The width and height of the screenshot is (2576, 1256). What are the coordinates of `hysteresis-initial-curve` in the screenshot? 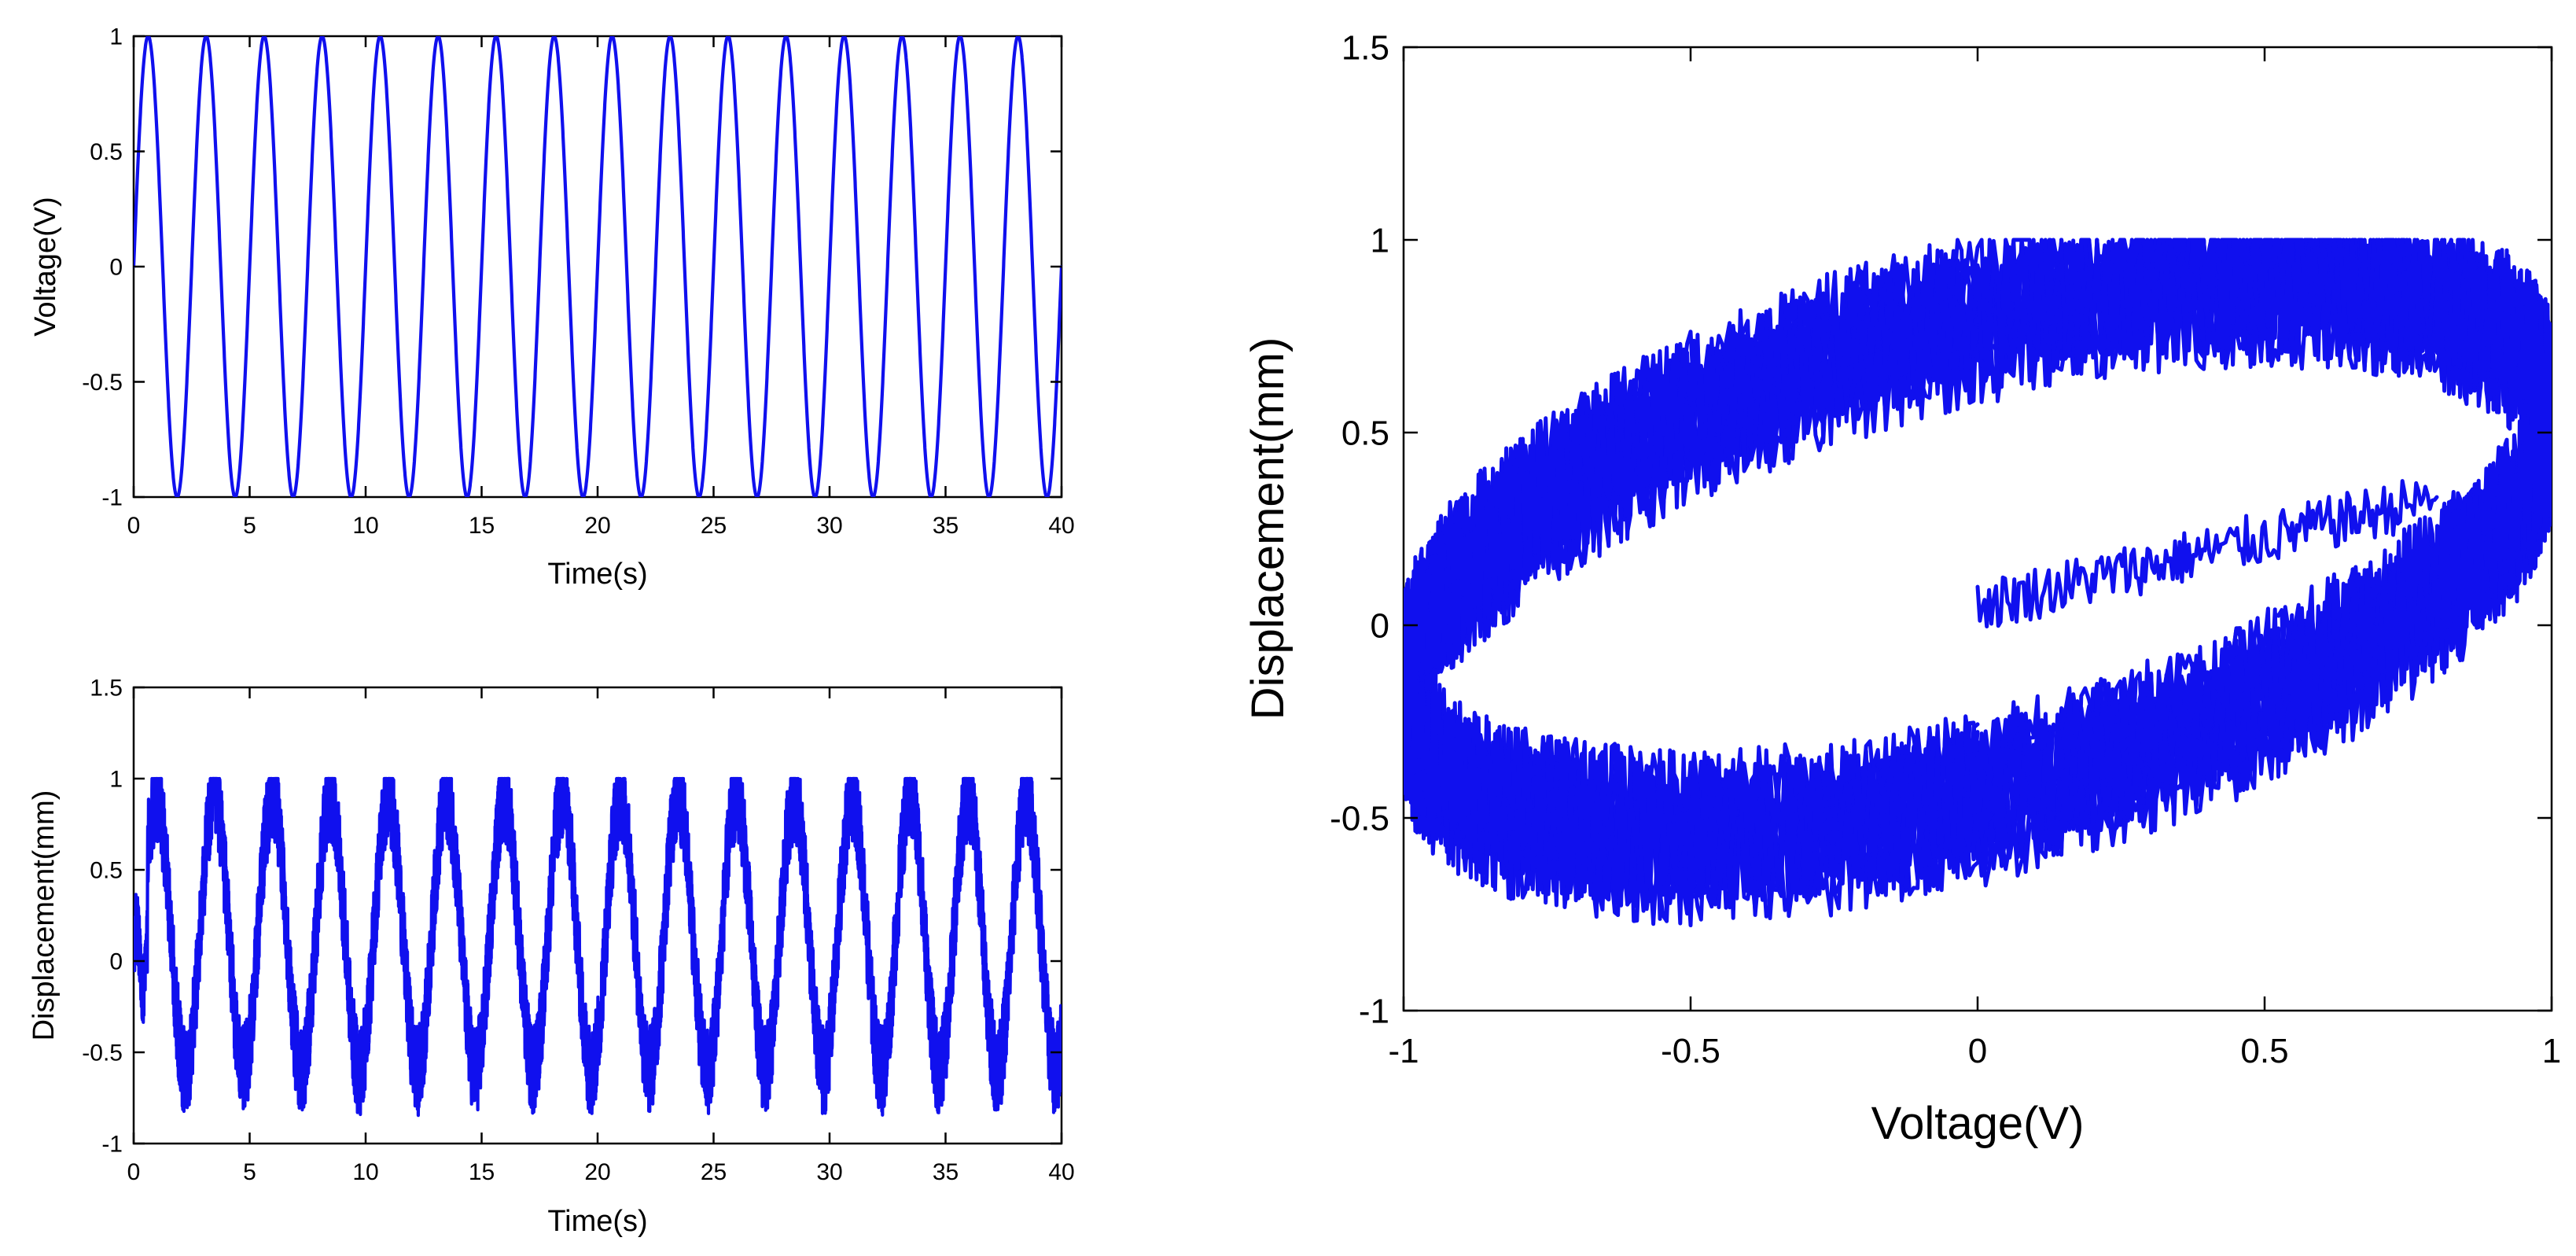 It's located at (2207, 553).